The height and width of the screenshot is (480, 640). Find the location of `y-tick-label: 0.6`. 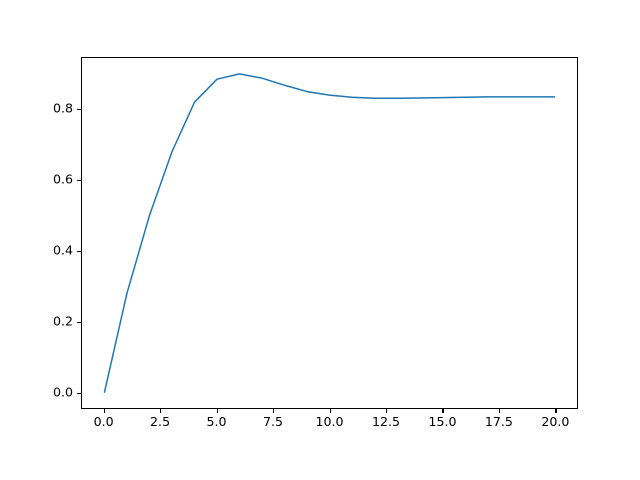

y-tick-label: 0.6 is located at coordinates (62, 179).